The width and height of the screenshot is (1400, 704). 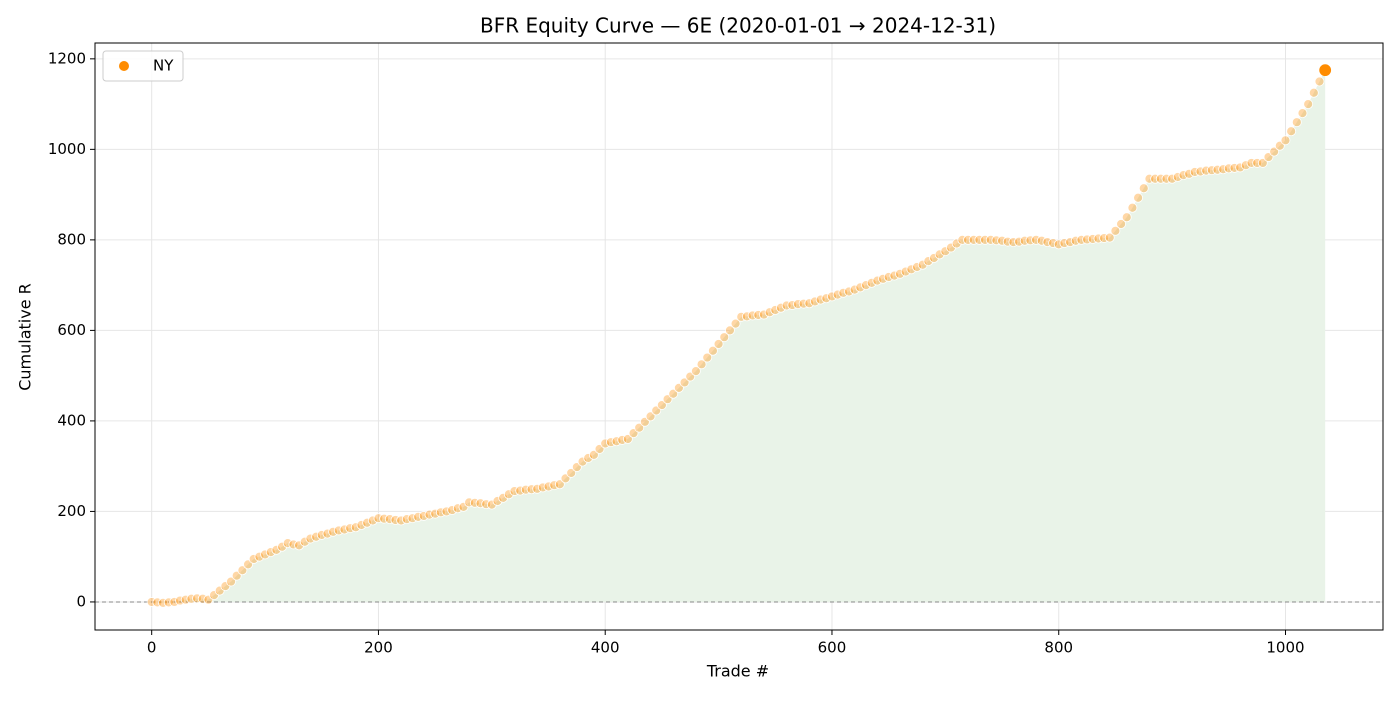 What do you see at coordinates (25, 337) in the screenshot?
I see `y-axis-label: Cumulative R` at bounding box center [25, 337].